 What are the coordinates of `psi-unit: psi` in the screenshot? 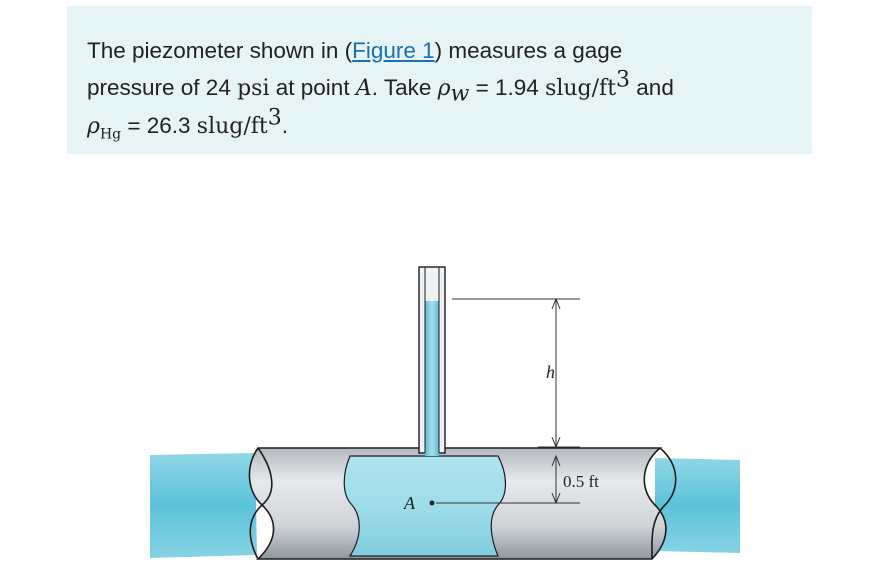 It's located at (253, 88).